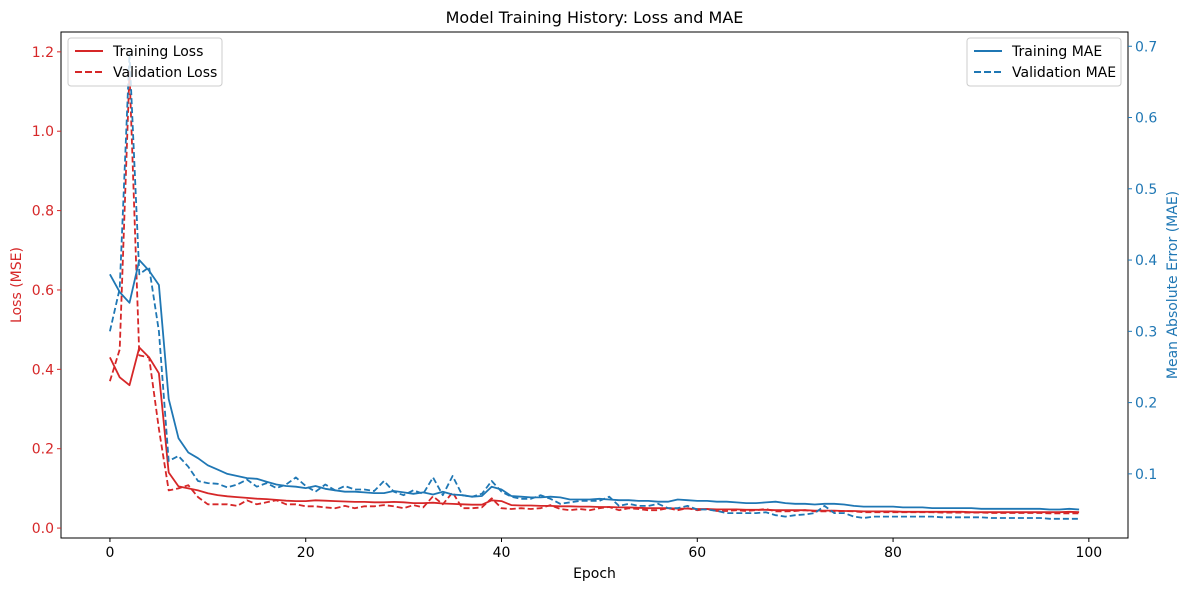 This screenshot has width=1189, height=590. Describe the element at coordinates (697, 553) in the screenshot. I see `x-tick-label: 60` at that location.